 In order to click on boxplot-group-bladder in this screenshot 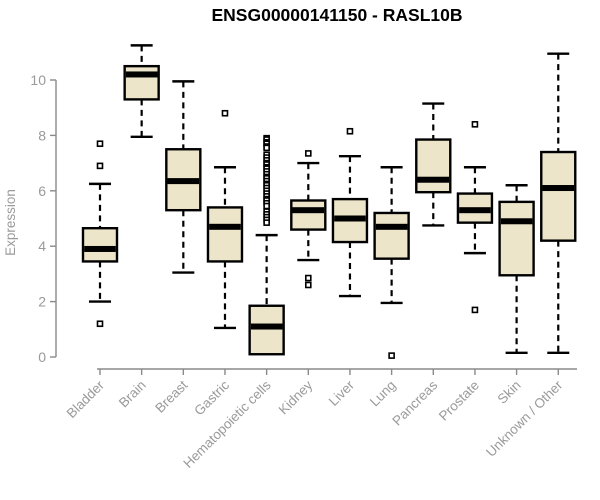, I will do `click(100, 234)`.